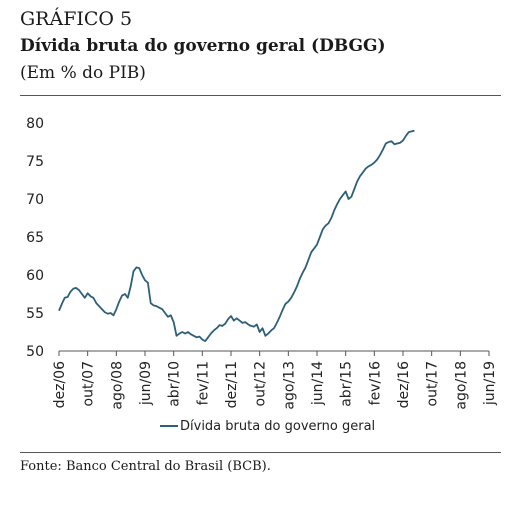  Describe the element at coordinates (35, 162) in the screenshot. I see `y-tick-label: 75` at that location.